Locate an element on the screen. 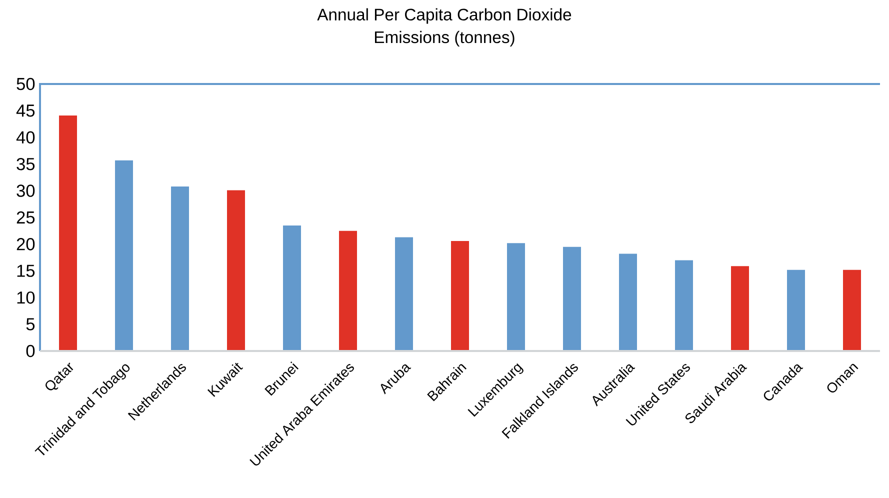 This screenshot has width=889, height=498. y-tick-label: 30 is located at coordinates (25, 190).